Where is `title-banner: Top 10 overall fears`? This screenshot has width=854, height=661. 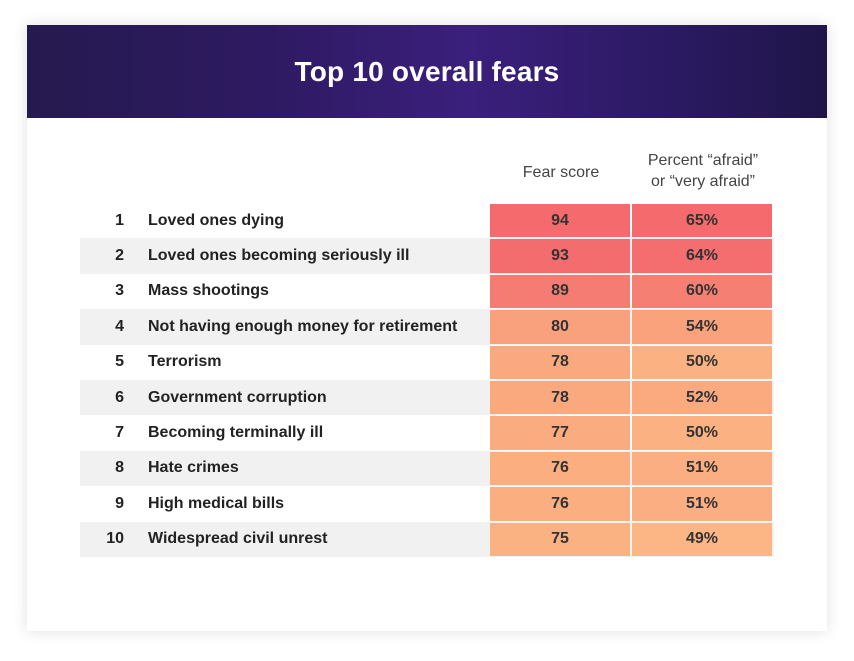
title-banner: Top 10 overall fears is located at coordinates (427, 71).